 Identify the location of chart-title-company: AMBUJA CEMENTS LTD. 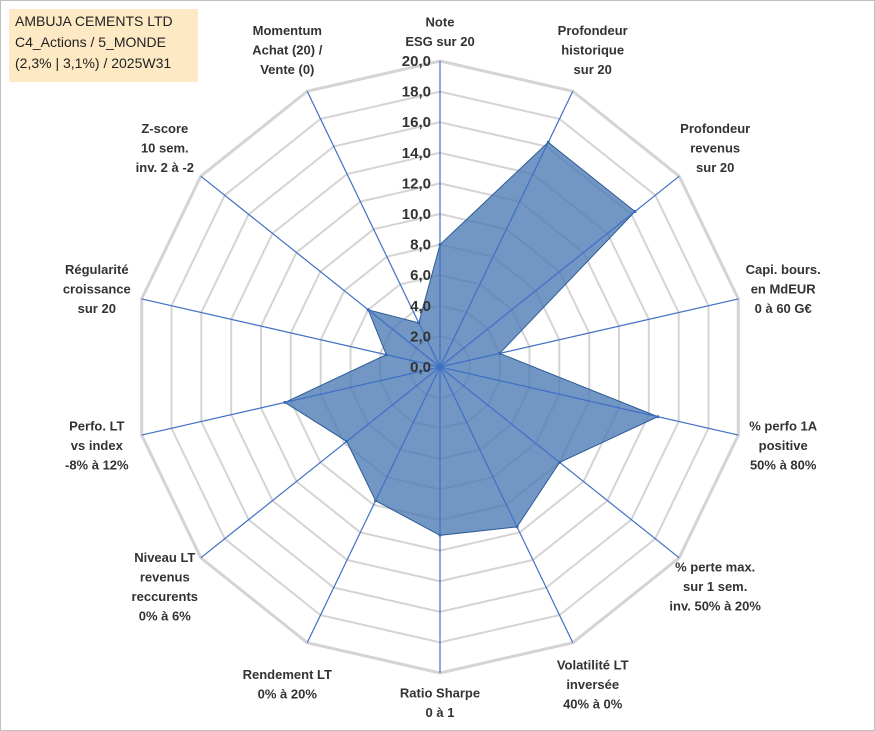
(94, 21).